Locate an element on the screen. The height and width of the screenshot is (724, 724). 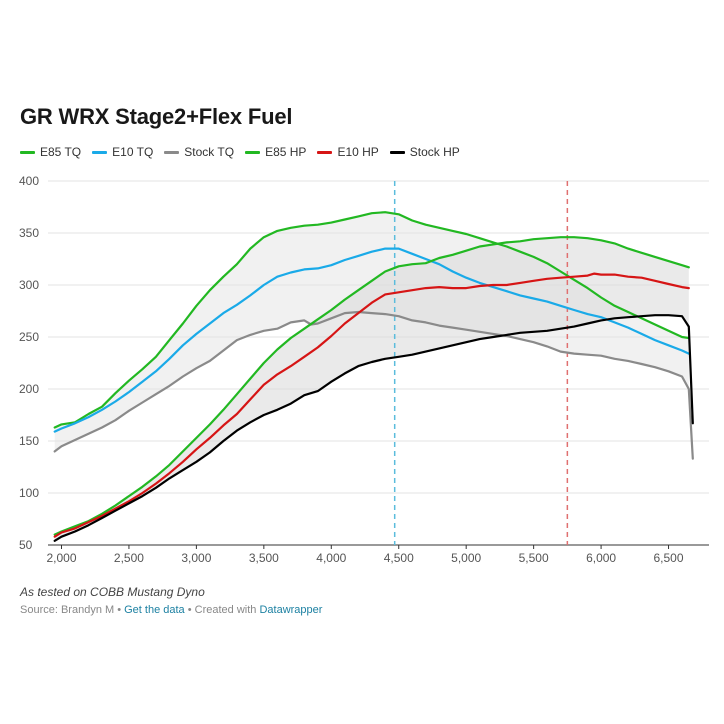
legend-label: E10 TQ is located at coordinates (133, 152).